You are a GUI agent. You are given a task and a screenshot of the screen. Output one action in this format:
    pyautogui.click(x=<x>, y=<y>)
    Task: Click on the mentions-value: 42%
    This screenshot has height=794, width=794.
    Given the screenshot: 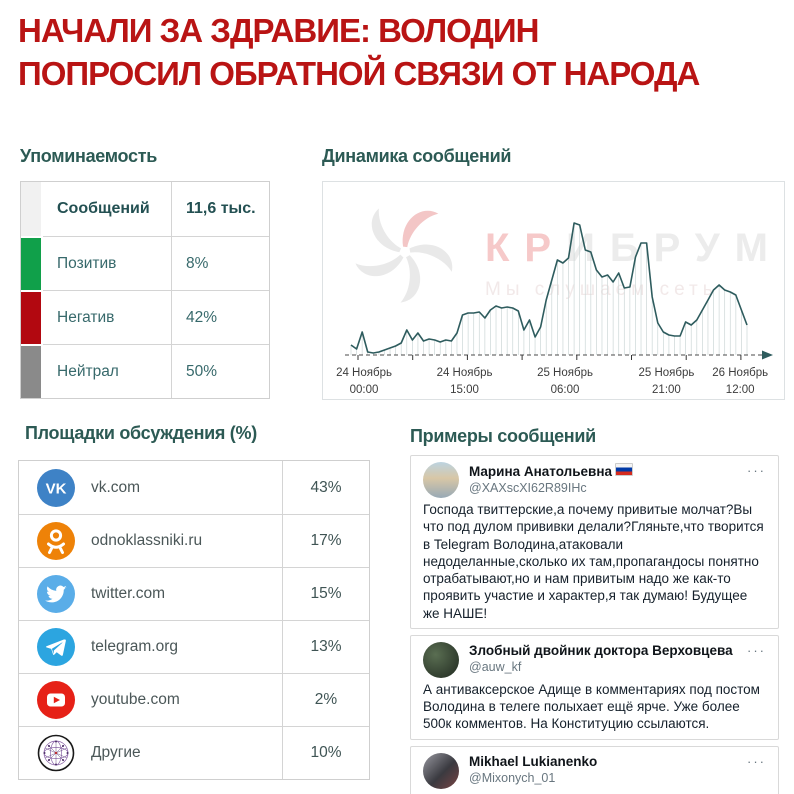 What is the action you would take?
    pyautogui.click(x=220, y=317)
    